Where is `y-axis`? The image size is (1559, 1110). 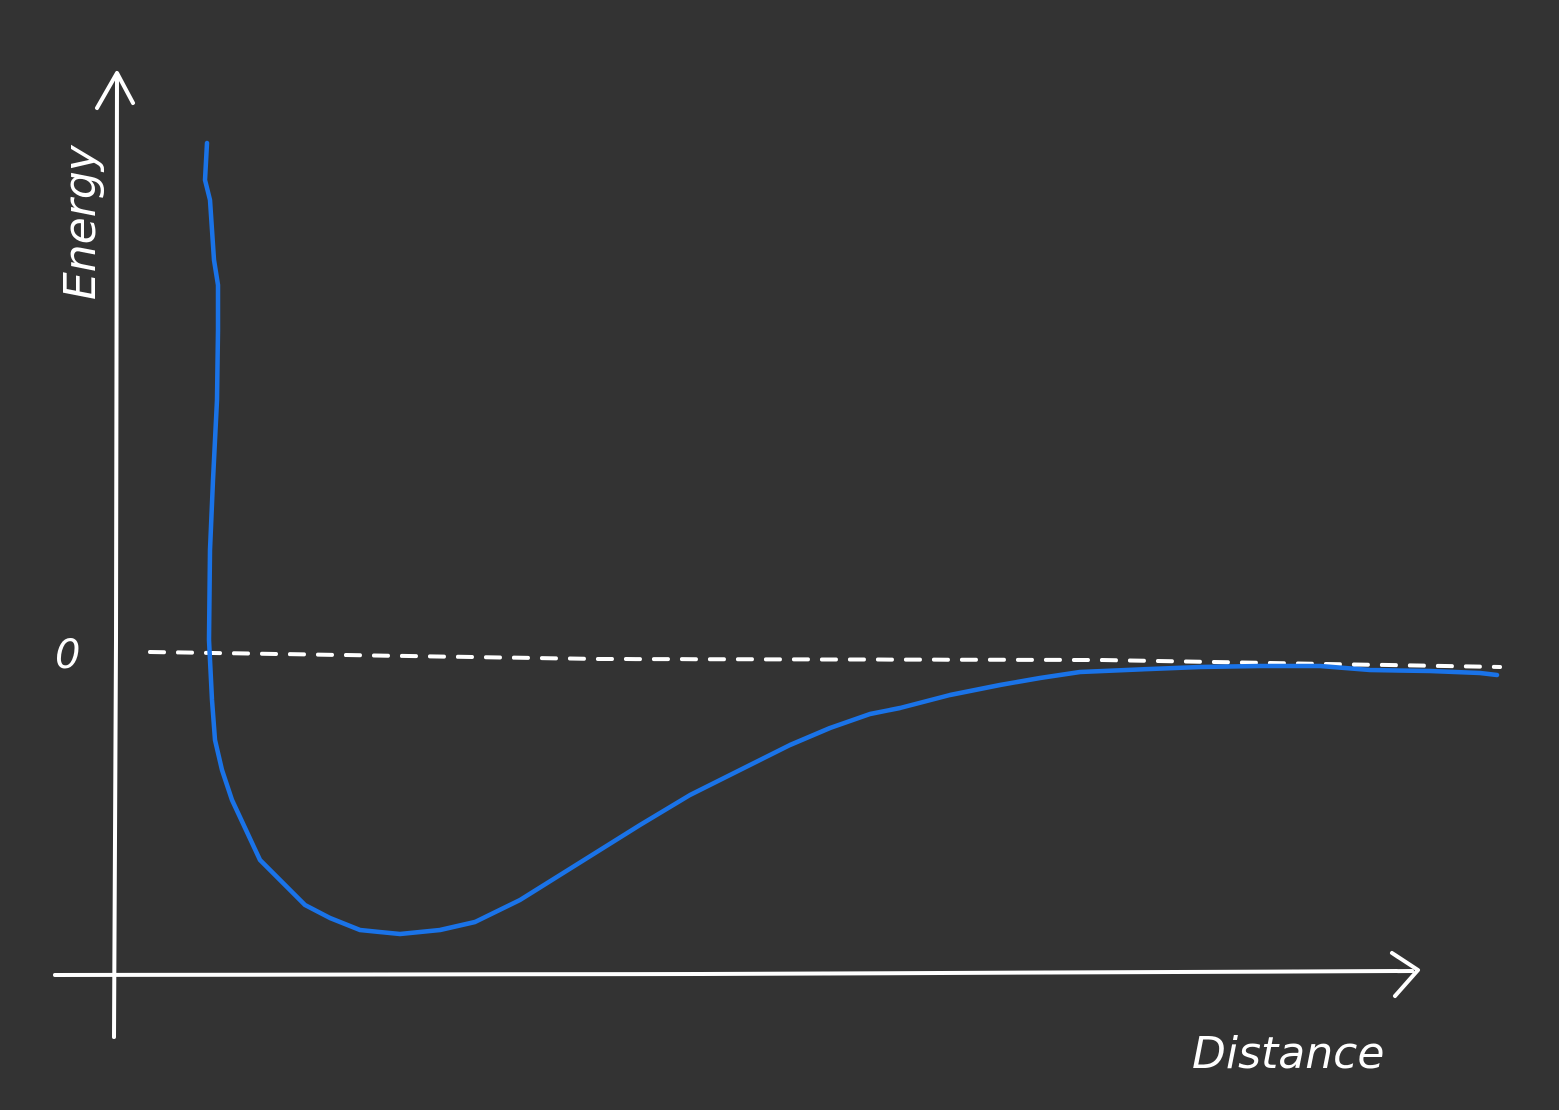 y-axis is located at coordinates (115, 555).